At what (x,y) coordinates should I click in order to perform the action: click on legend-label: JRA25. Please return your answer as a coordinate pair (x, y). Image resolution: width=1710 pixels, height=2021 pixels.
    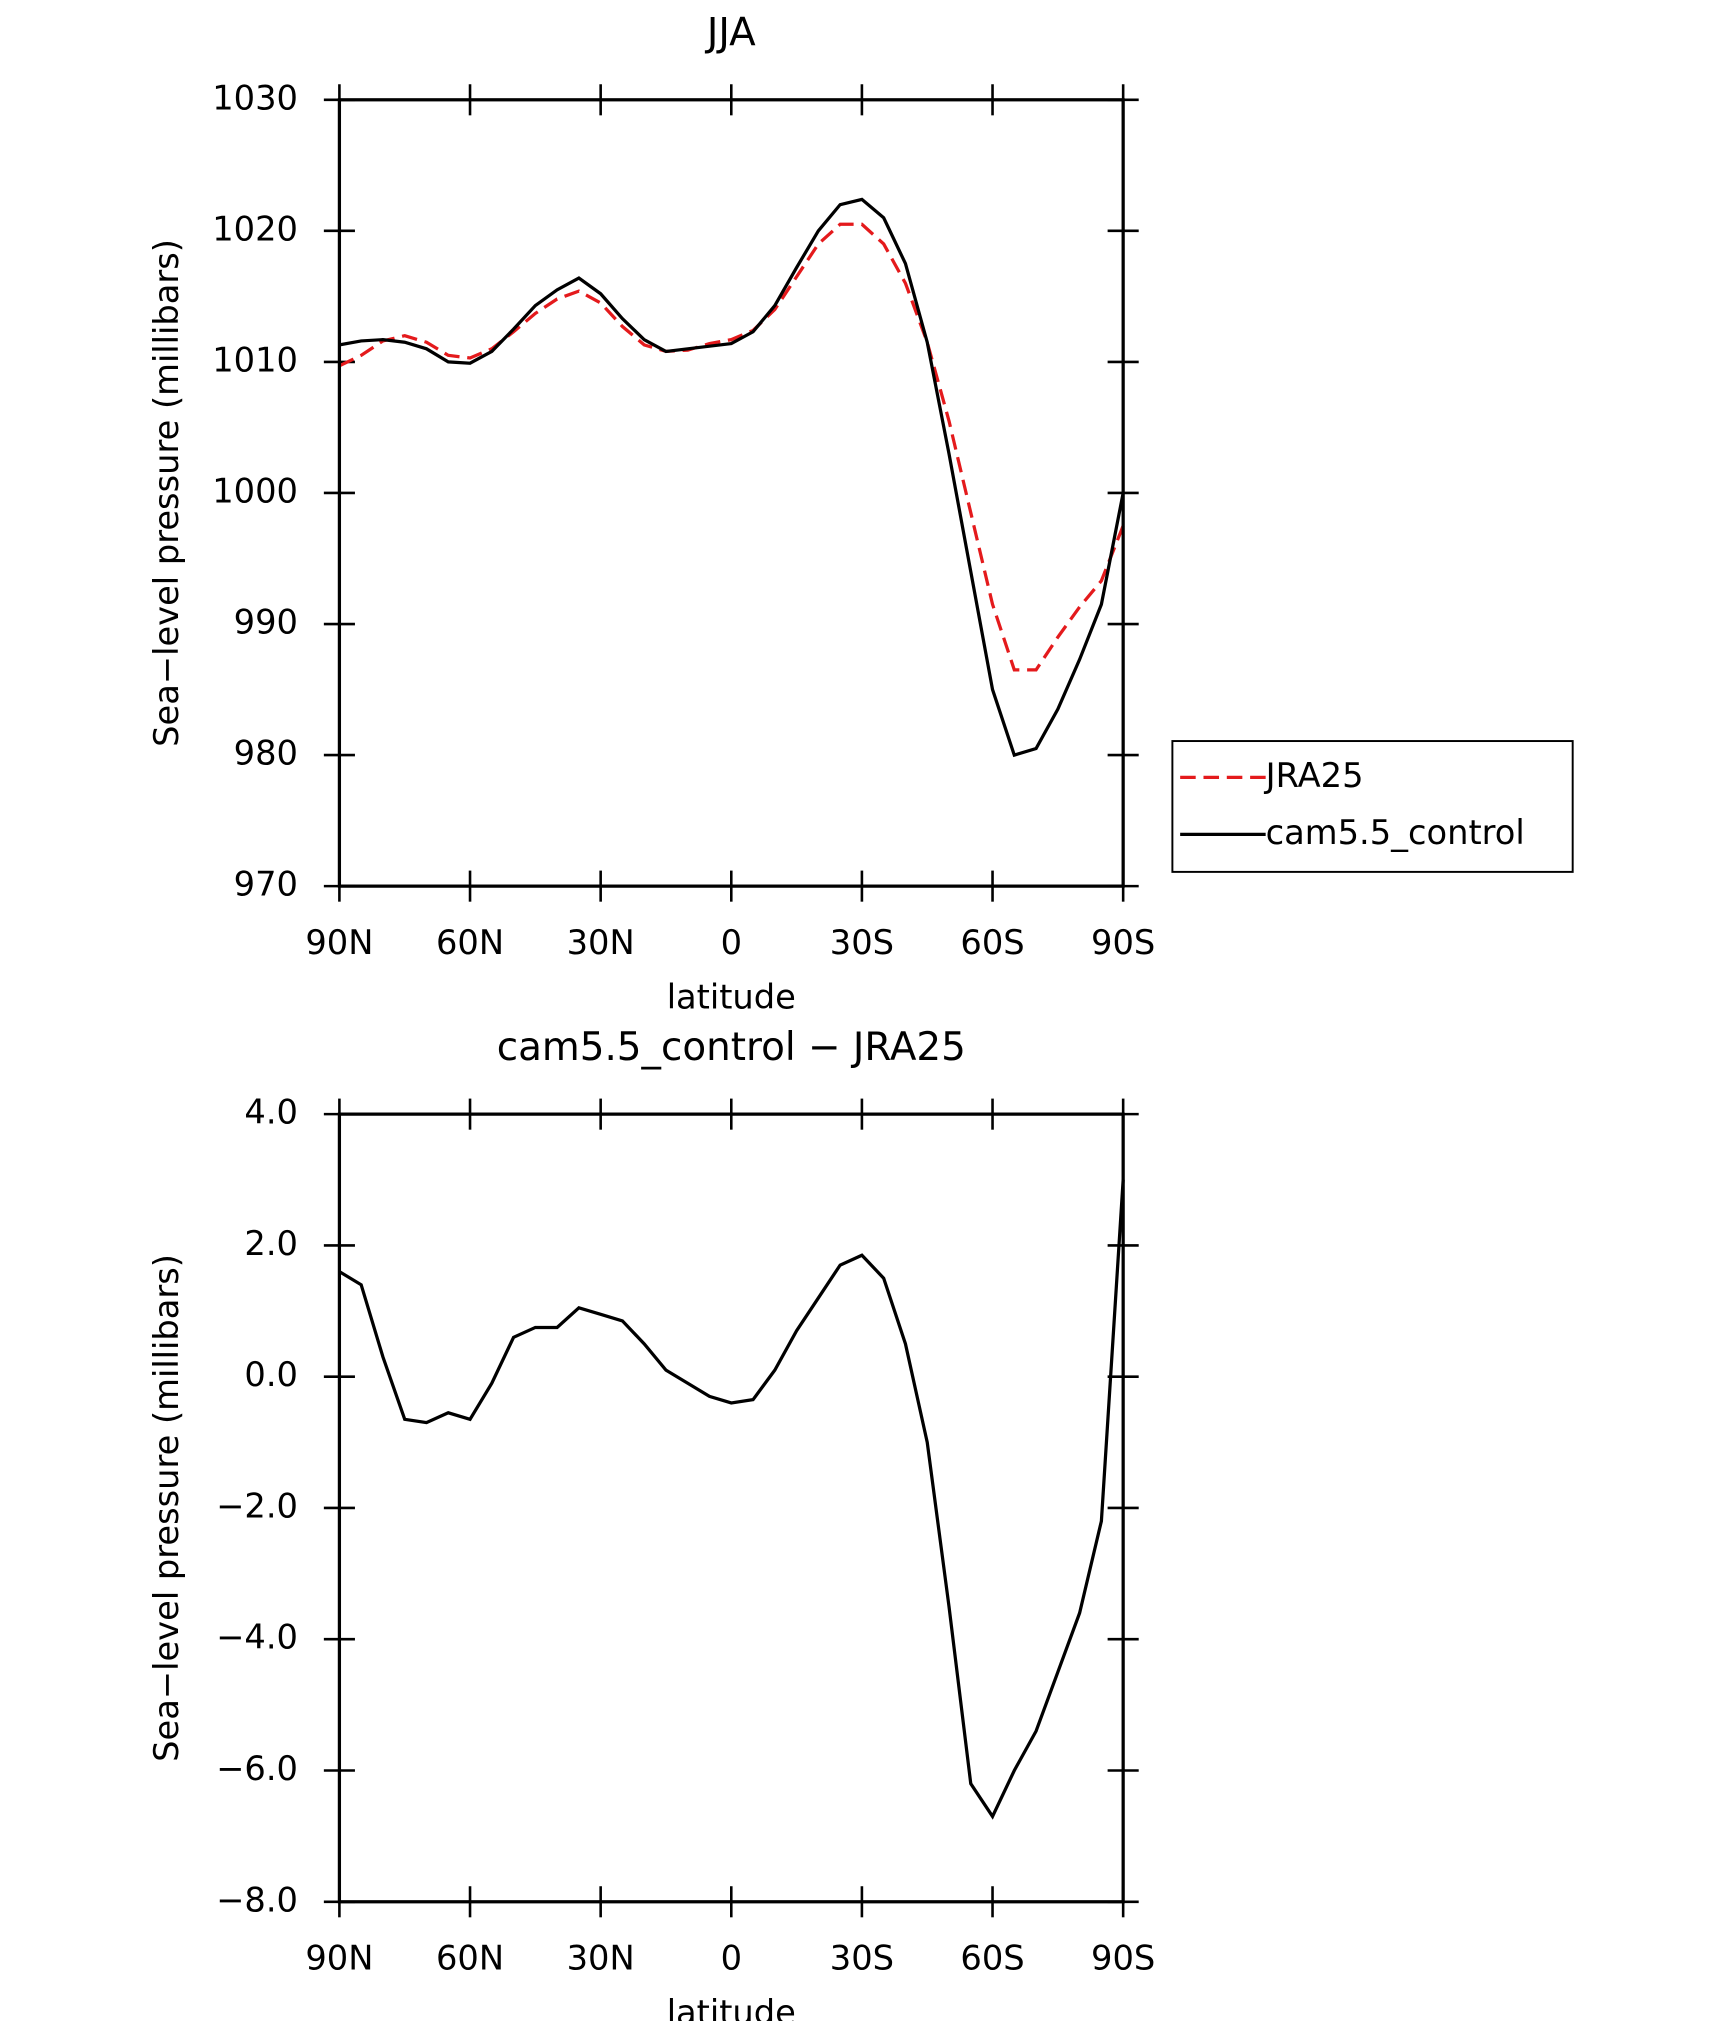
    Looking at the image, I should click on (1314, 775).